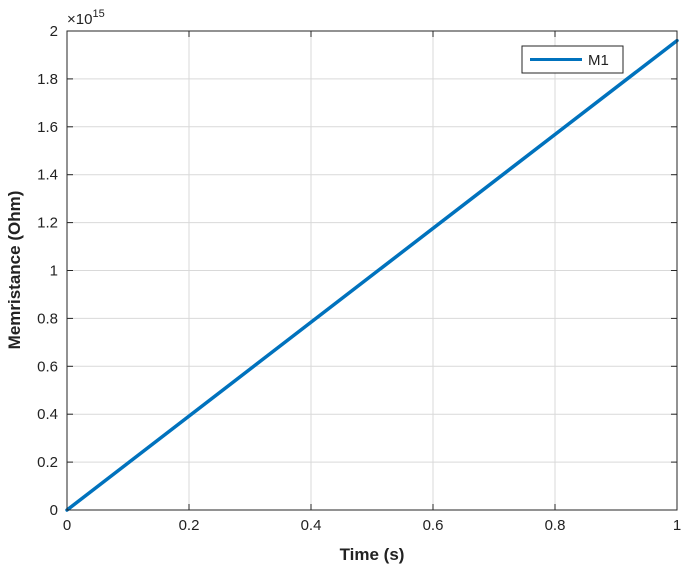 This screenshot has height=576, width=685. Describe the element at coordinates (433, 525) in the screenshot. I see `x-tick-label: 0.6` at that location.